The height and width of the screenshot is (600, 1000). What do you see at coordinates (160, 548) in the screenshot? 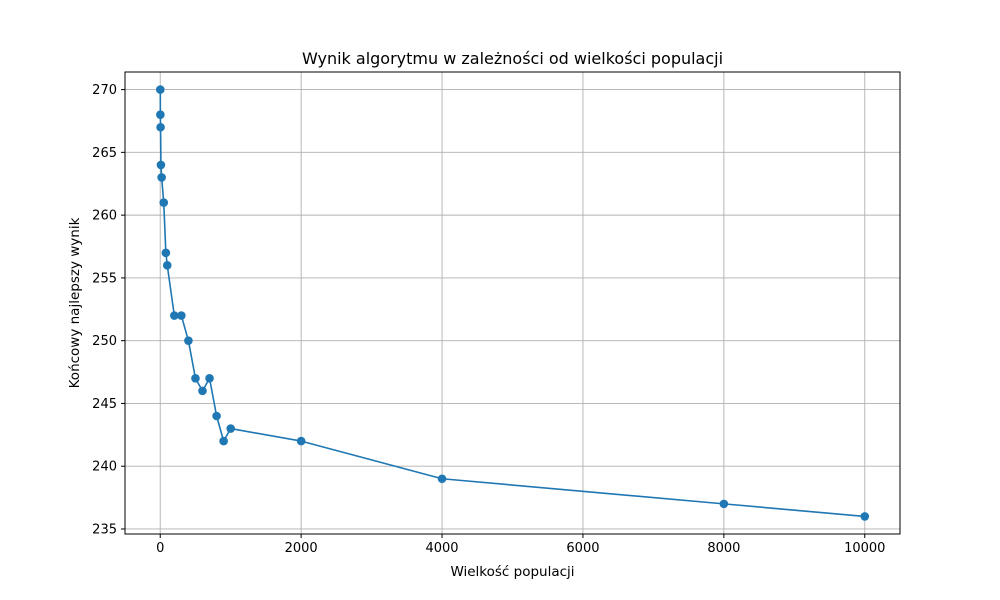
I see `x-tick-label: 0` at bounding box center [160, 548].